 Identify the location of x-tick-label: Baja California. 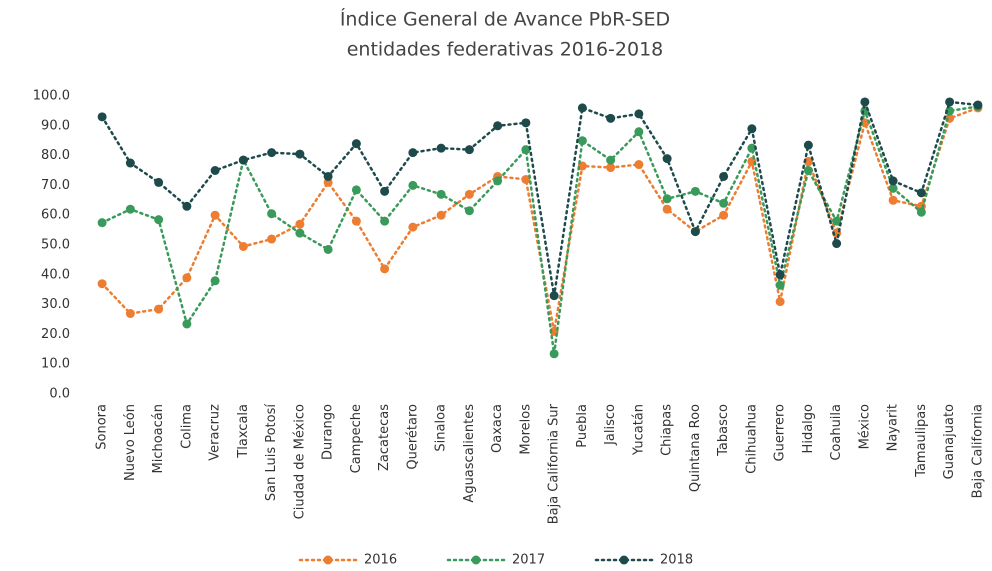
(977, 451).